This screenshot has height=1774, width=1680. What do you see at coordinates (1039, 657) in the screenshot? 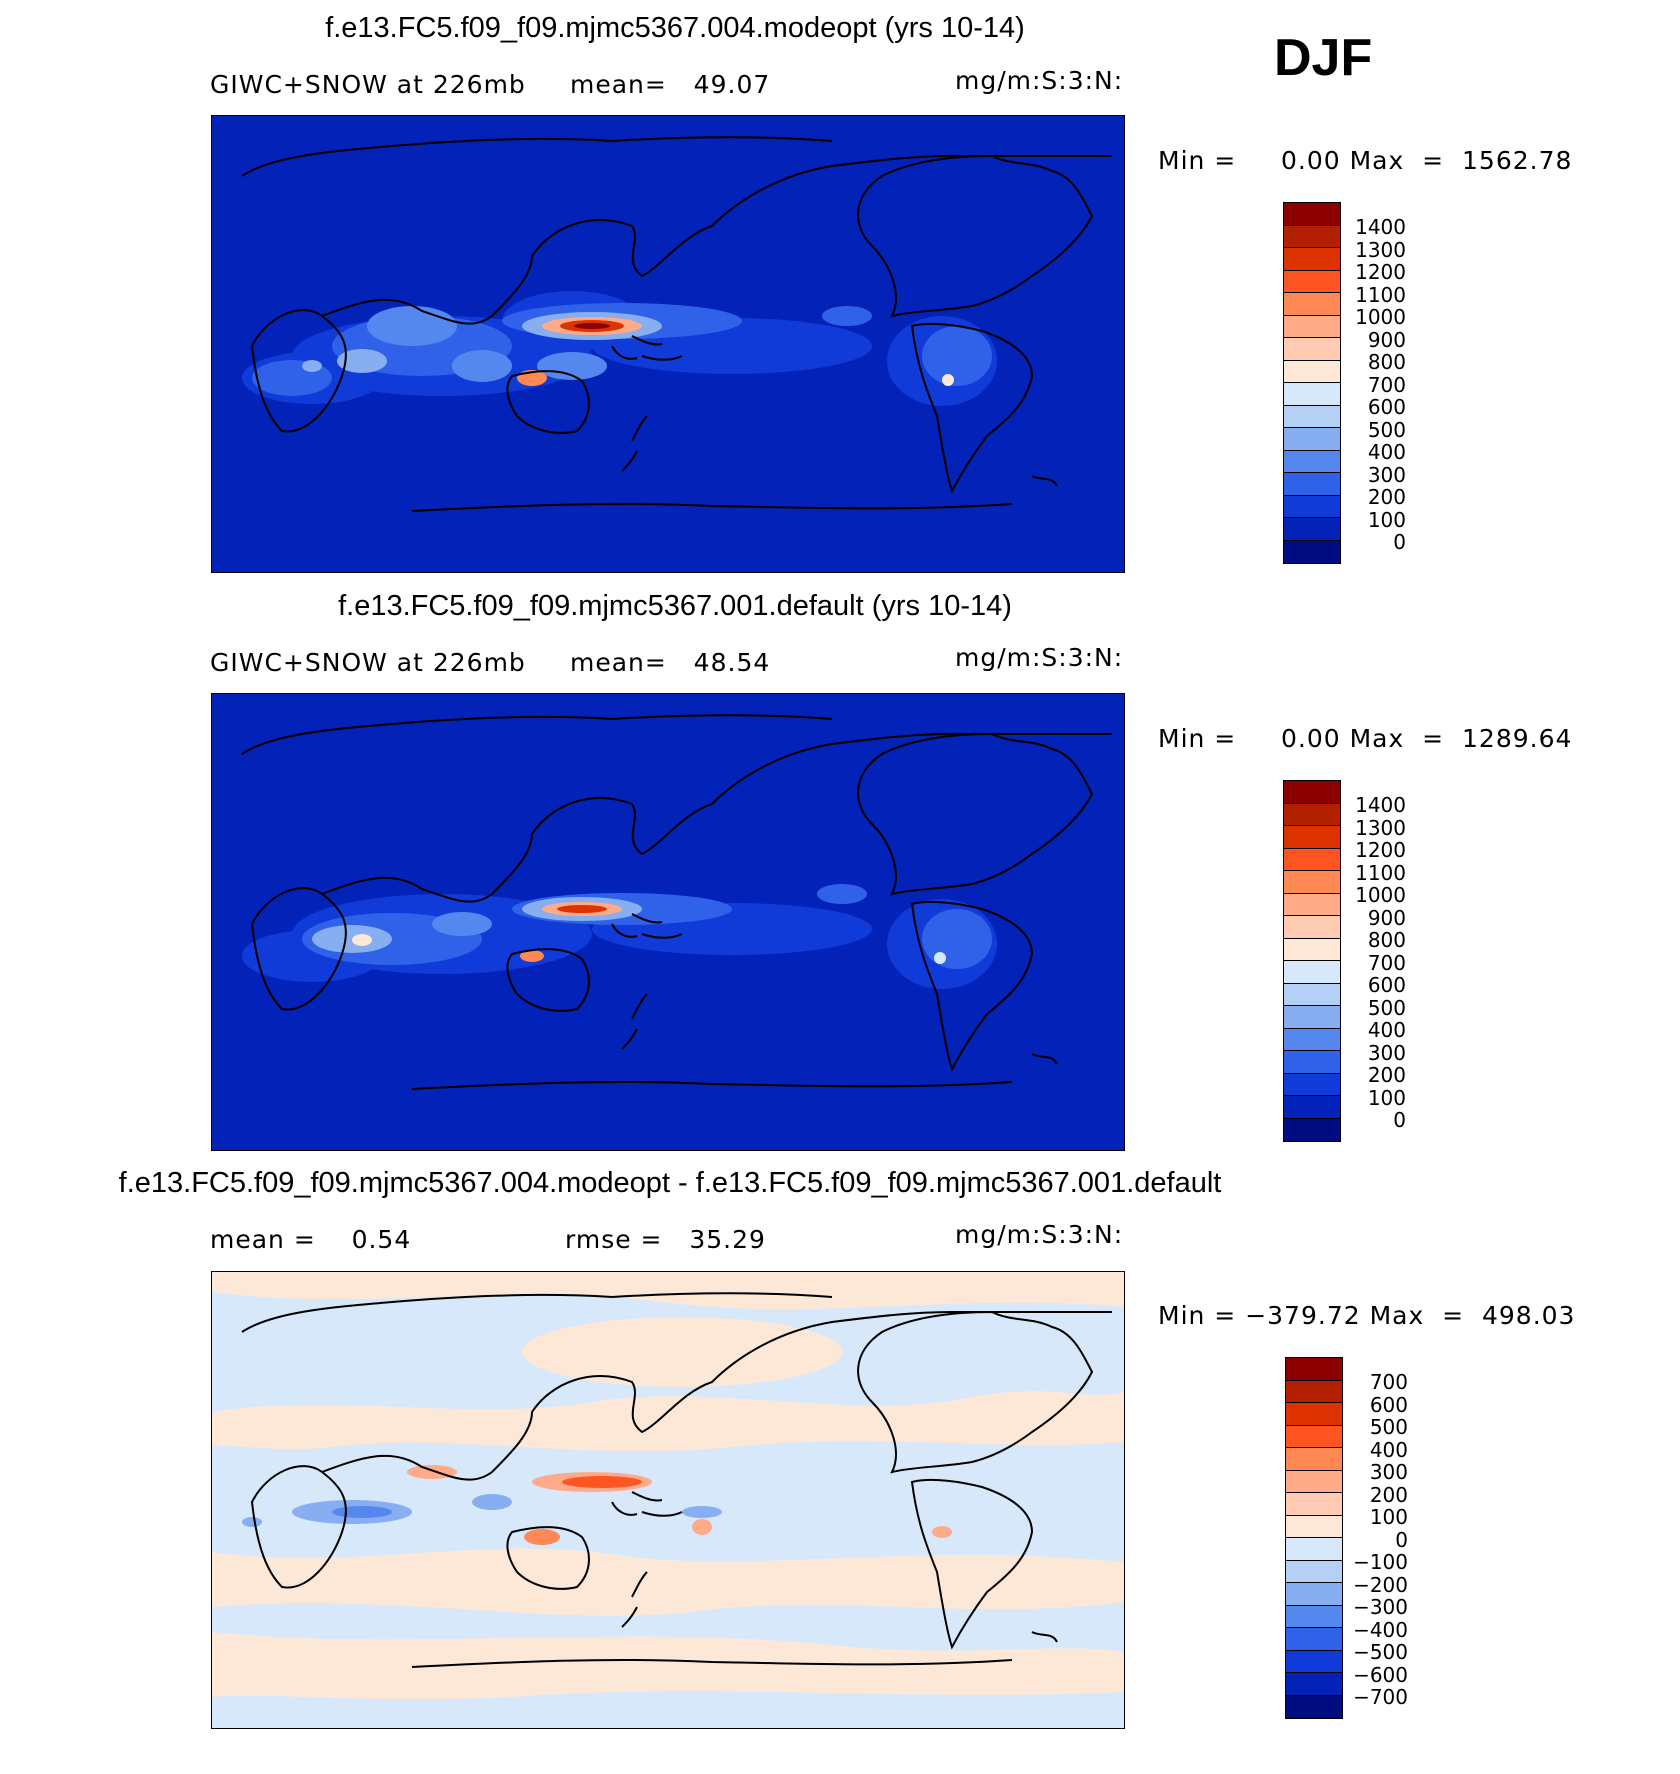
I see `panel-2-units: mg/m:S:3:N:` at bounding box center [1039, 657].